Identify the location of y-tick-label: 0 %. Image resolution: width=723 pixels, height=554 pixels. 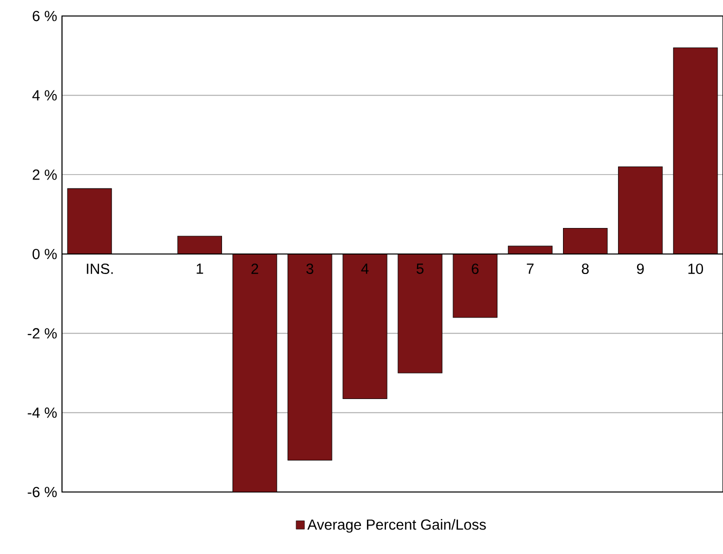
(44, 254).